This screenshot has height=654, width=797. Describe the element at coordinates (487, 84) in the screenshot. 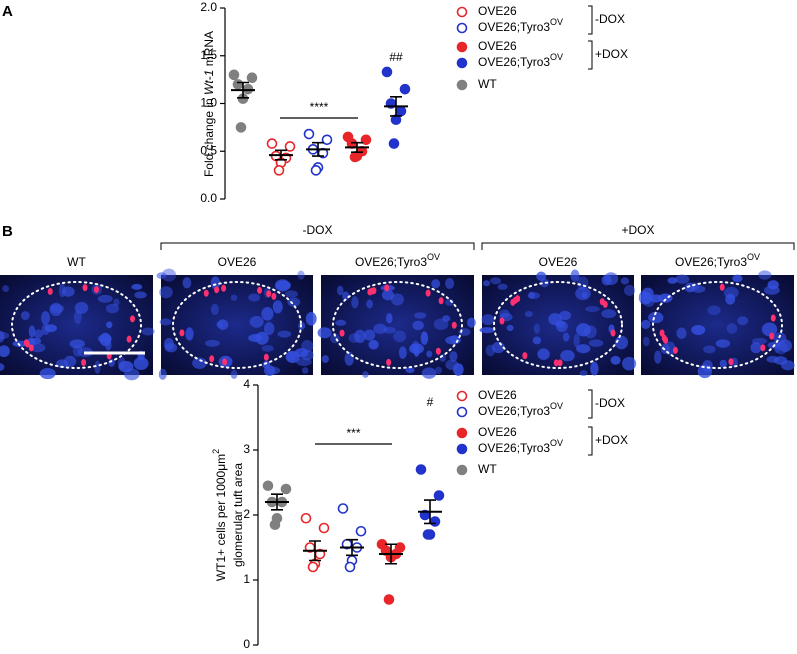

I see `legend-label: WT` at that location.